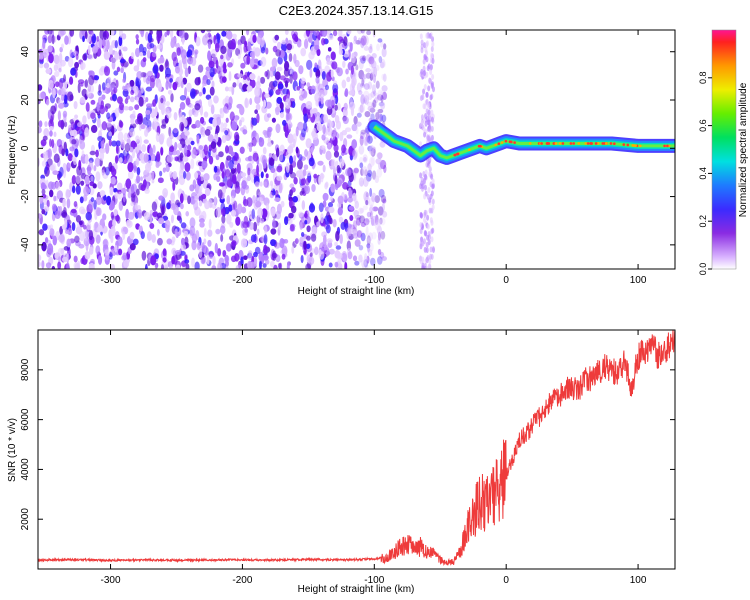  I want to click on colorbar-label: Normalized spectral amplitude, so click(743, 149).